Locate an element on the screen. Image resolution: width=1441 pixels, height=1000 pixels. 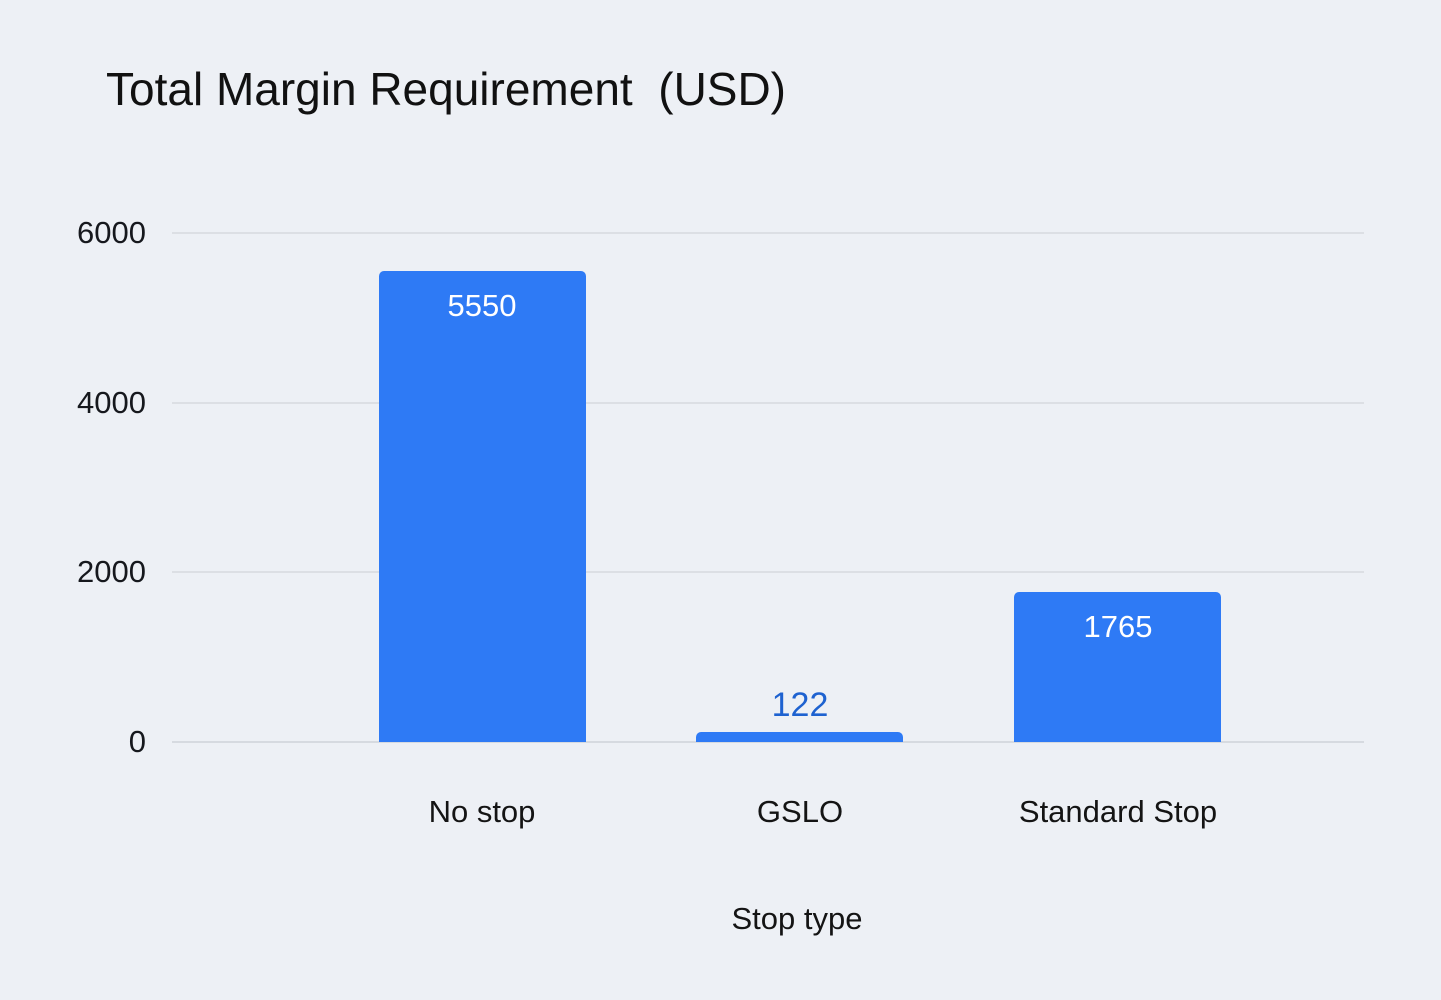
bar-value-label-standard-stop: 1765 is located at coordinates (1118, 626).